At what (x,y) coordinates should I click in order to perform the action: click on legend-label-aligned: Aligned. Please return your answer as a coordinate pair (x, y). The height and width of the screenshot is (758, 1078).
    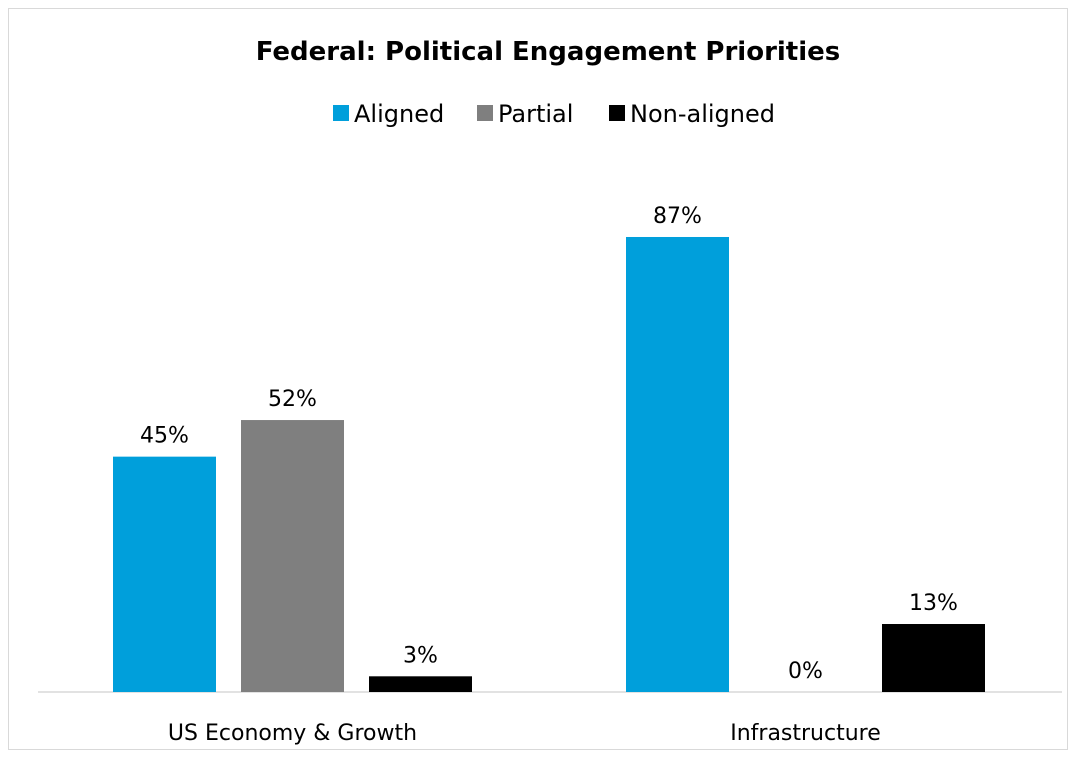
    Looking at the image, I should click on (399, 114).